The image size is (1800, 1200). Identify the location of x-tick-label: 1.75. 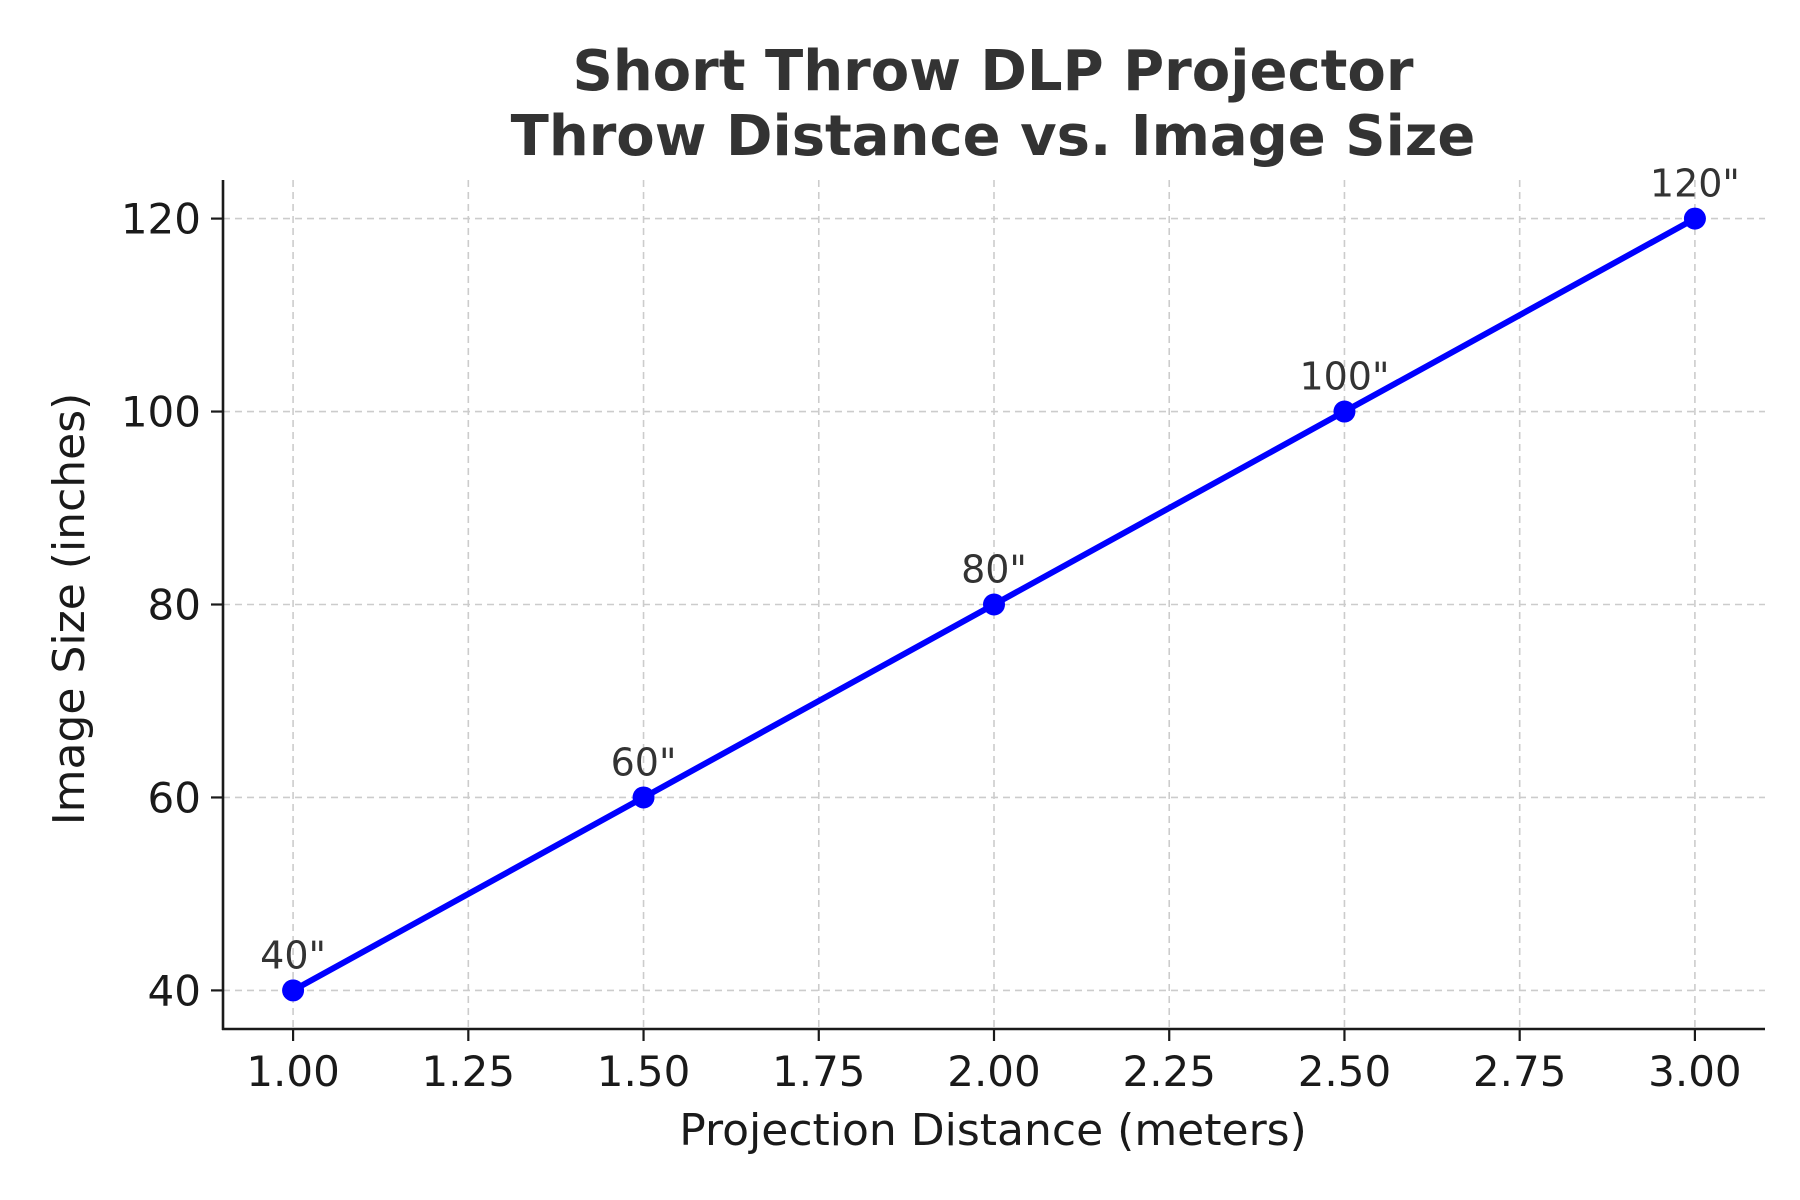
(819, 1071).